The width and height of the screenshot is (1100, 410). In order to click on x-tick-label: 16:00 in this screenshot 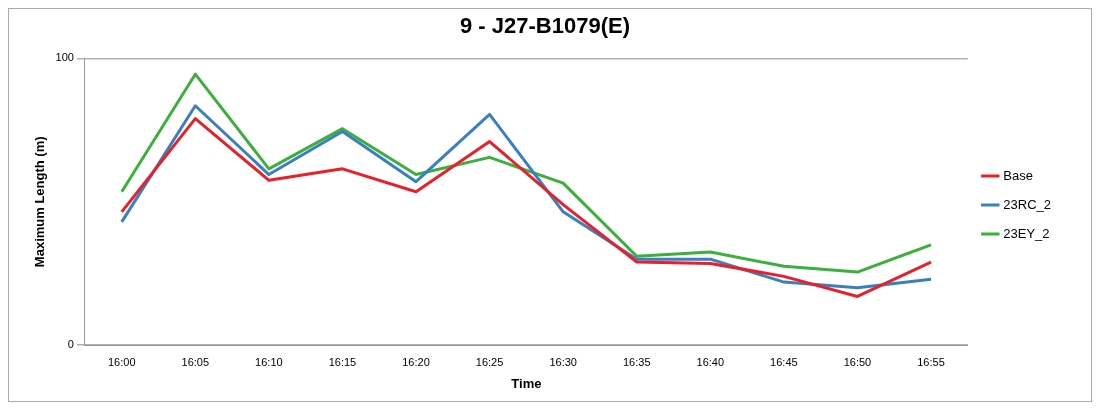, I will do `click(121, 361)`.